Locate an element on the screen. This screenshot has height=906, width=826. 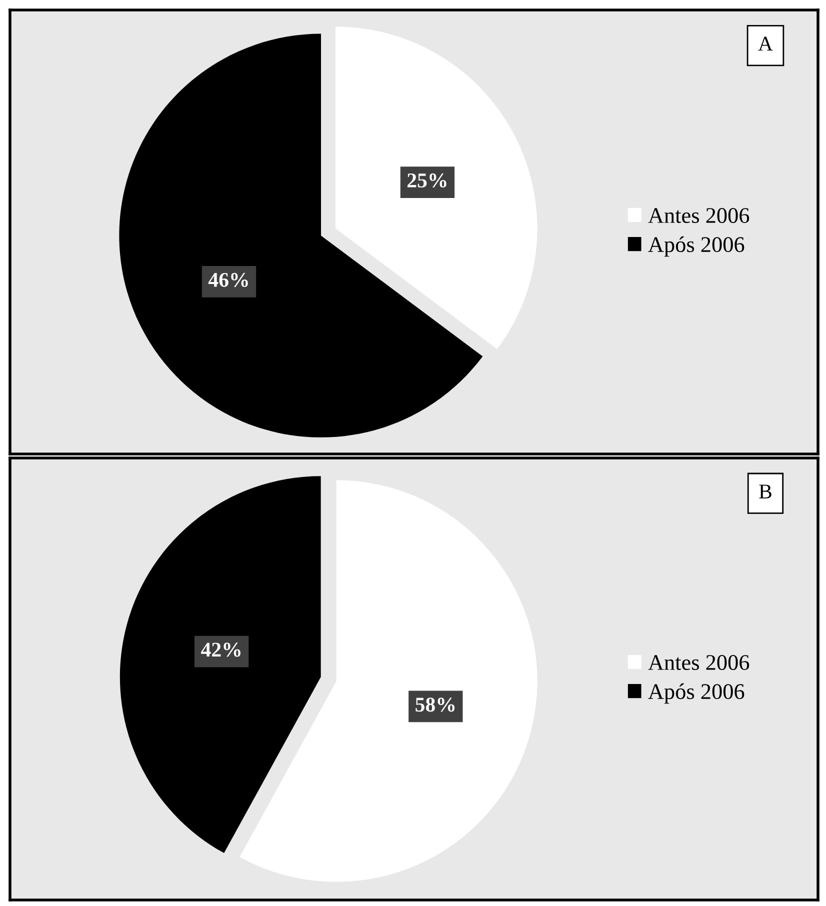
data-label: 46% is located at coordinates (228, 280).